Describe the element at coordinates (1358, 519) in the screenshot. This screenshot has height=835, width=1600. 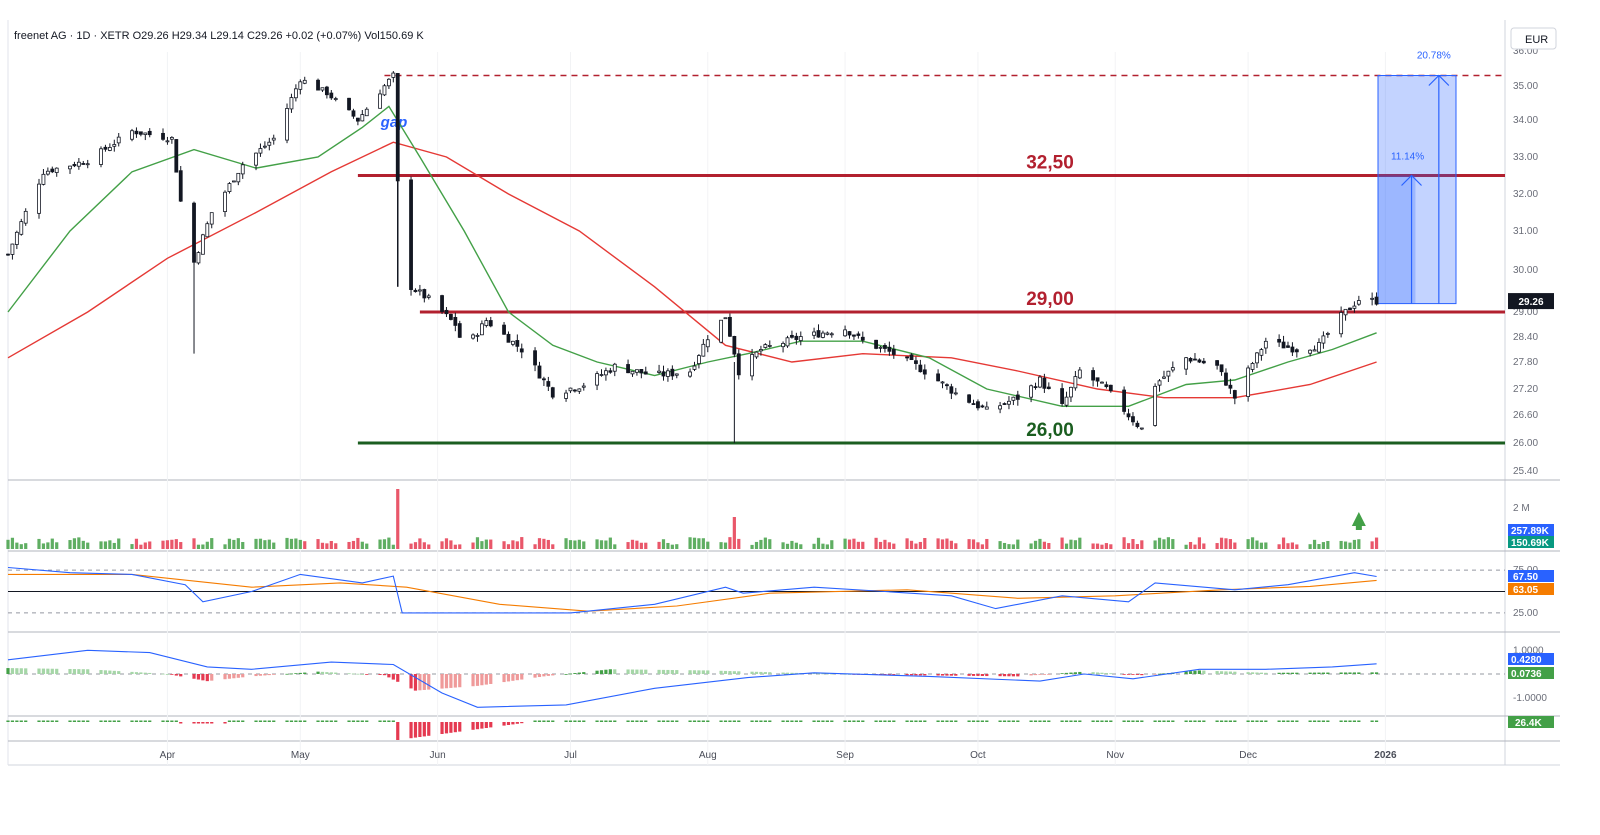
I see `volume-up-arrow` at that location.